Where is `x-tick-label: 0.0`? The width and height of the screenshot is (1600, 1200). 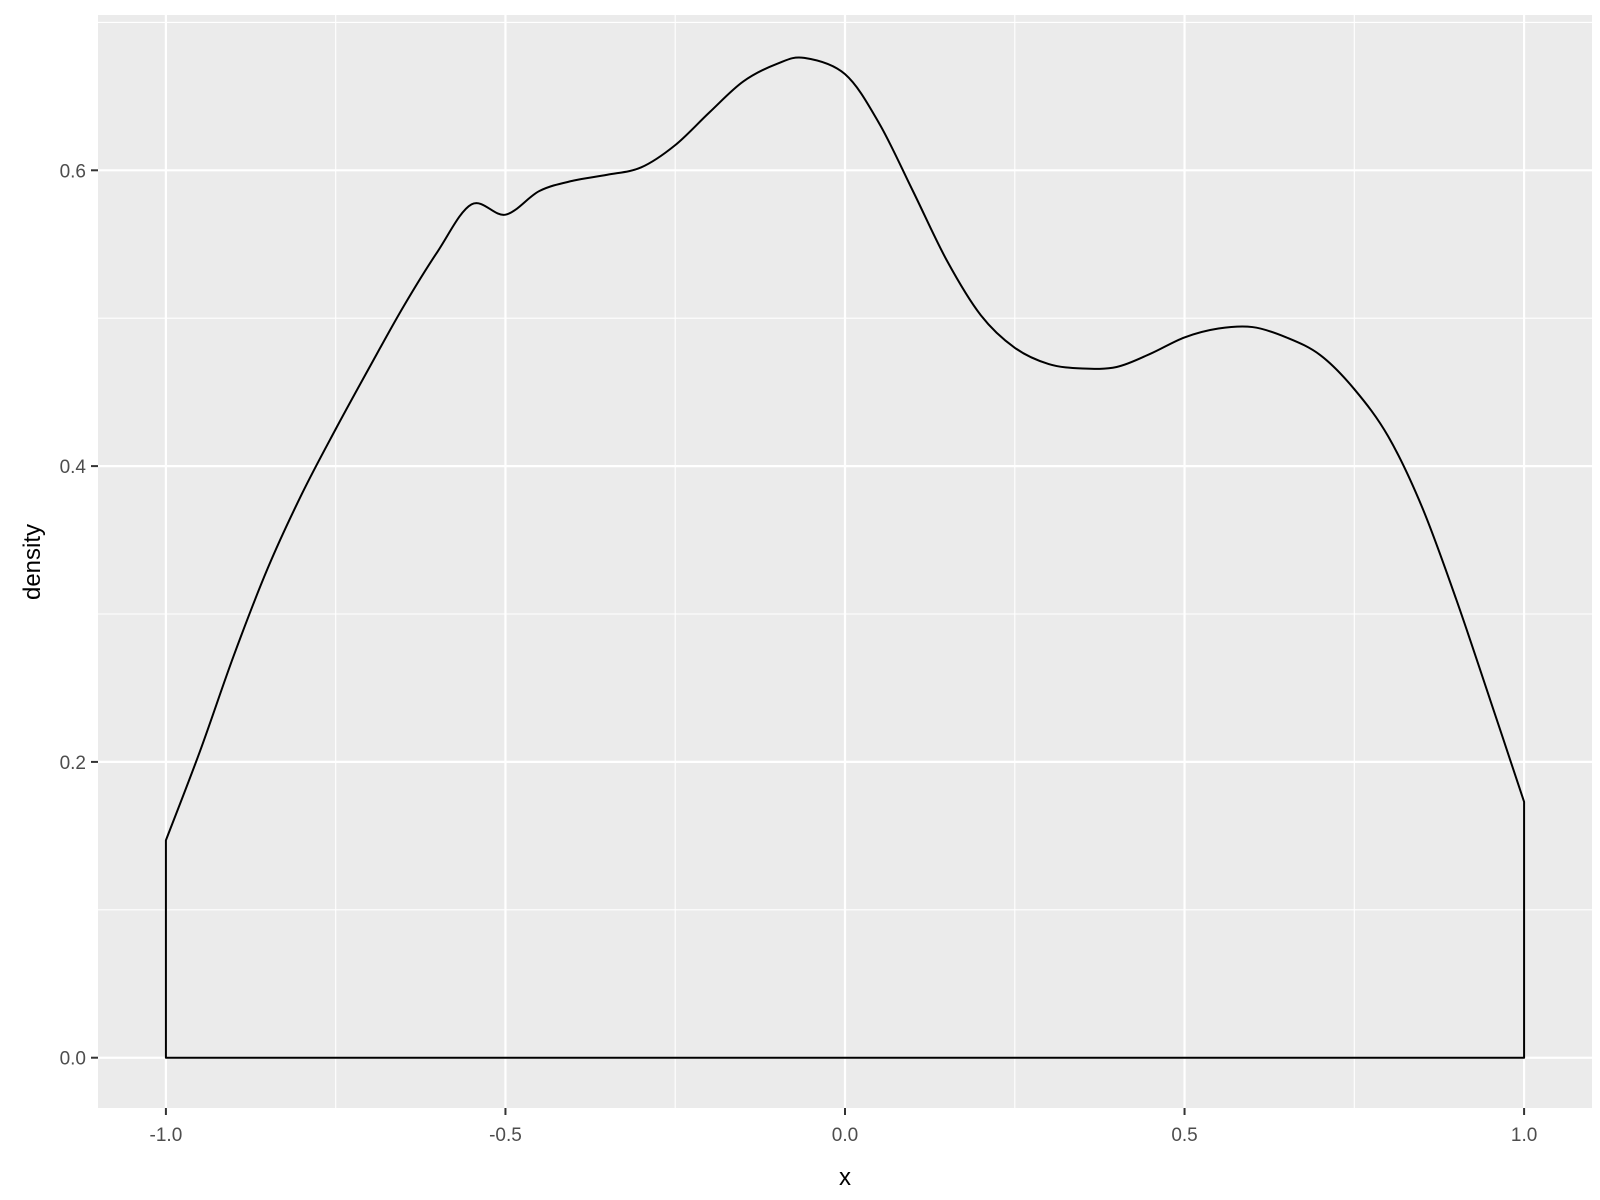 x-tick-label: 0.0 is located at coordinates (845, 1135).